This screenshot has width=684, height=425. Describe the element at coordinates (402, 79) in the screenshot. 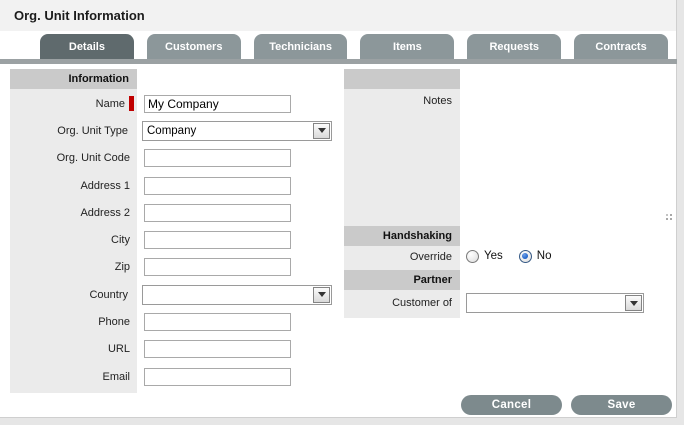

I see `right-section-header-blank` at that location.